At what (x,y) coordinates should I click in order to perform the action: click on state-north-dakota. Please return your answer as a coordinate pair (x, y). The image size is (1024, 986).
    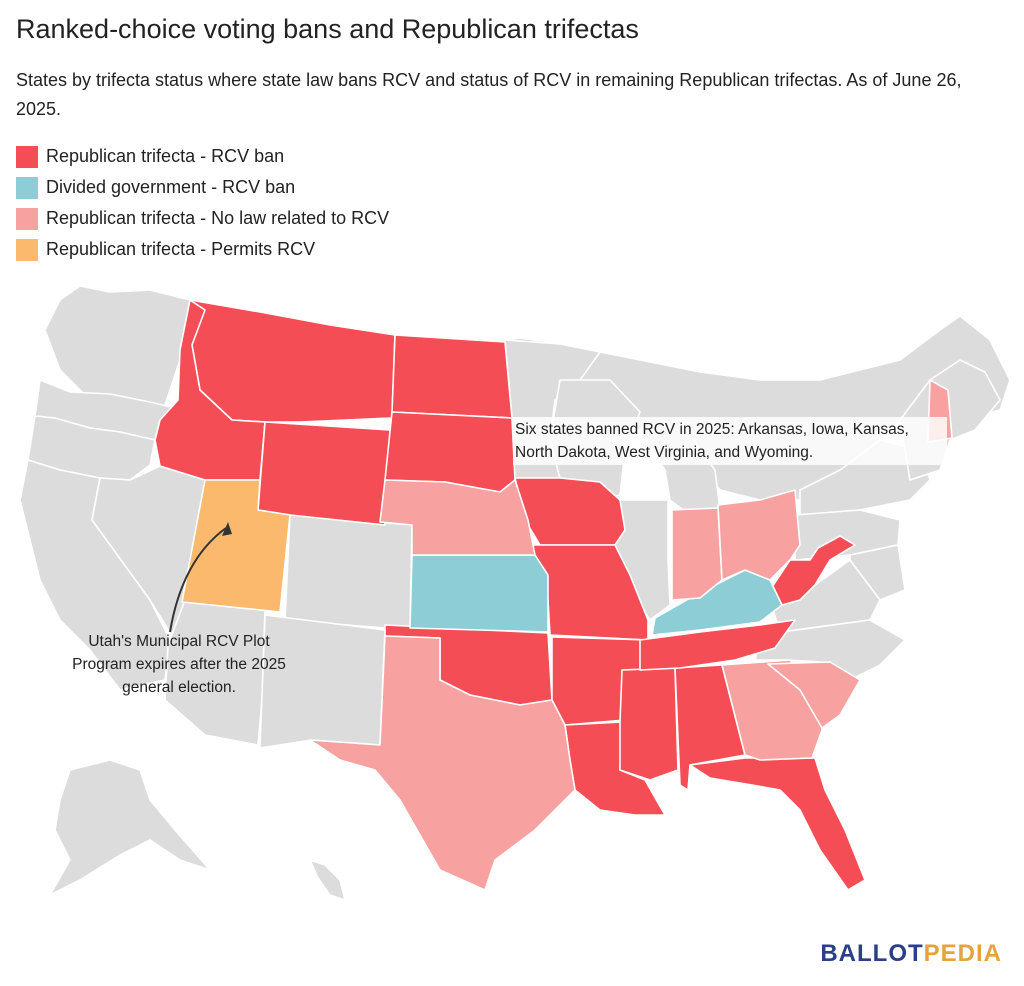
    Looking at the image, I should click on (452, 376).